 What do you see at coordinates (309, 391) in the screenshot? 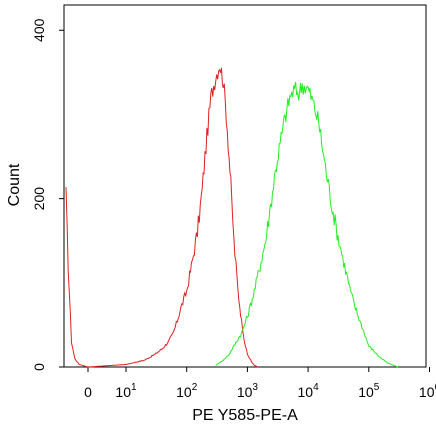
I see `x-tick-label: 10⁴` at bounding box center [309, 391].